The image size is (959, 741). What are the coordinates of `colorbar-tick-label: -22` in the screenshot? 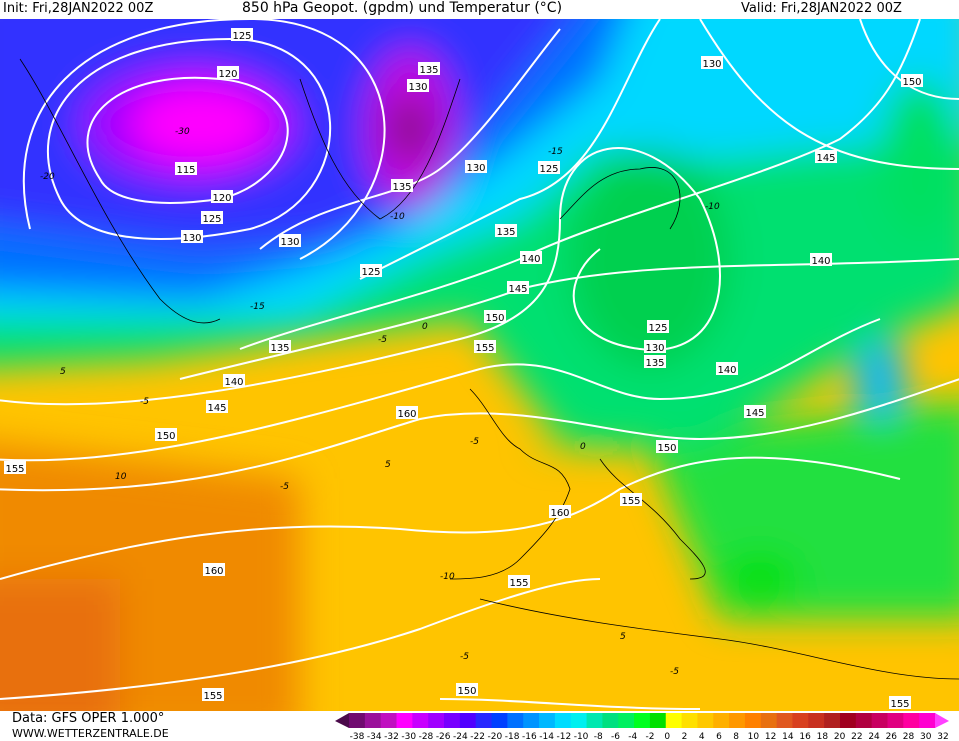 It's located at (477, 736).